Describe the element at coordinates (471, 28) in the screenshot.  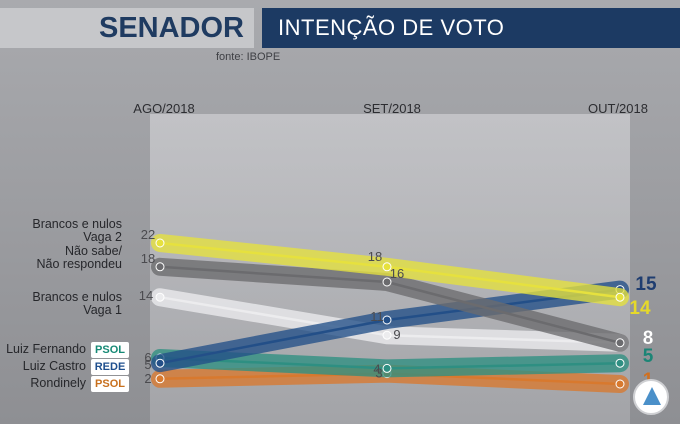
I see `chart-subtitle: INTENÇÃO DE VOTO` at that location.